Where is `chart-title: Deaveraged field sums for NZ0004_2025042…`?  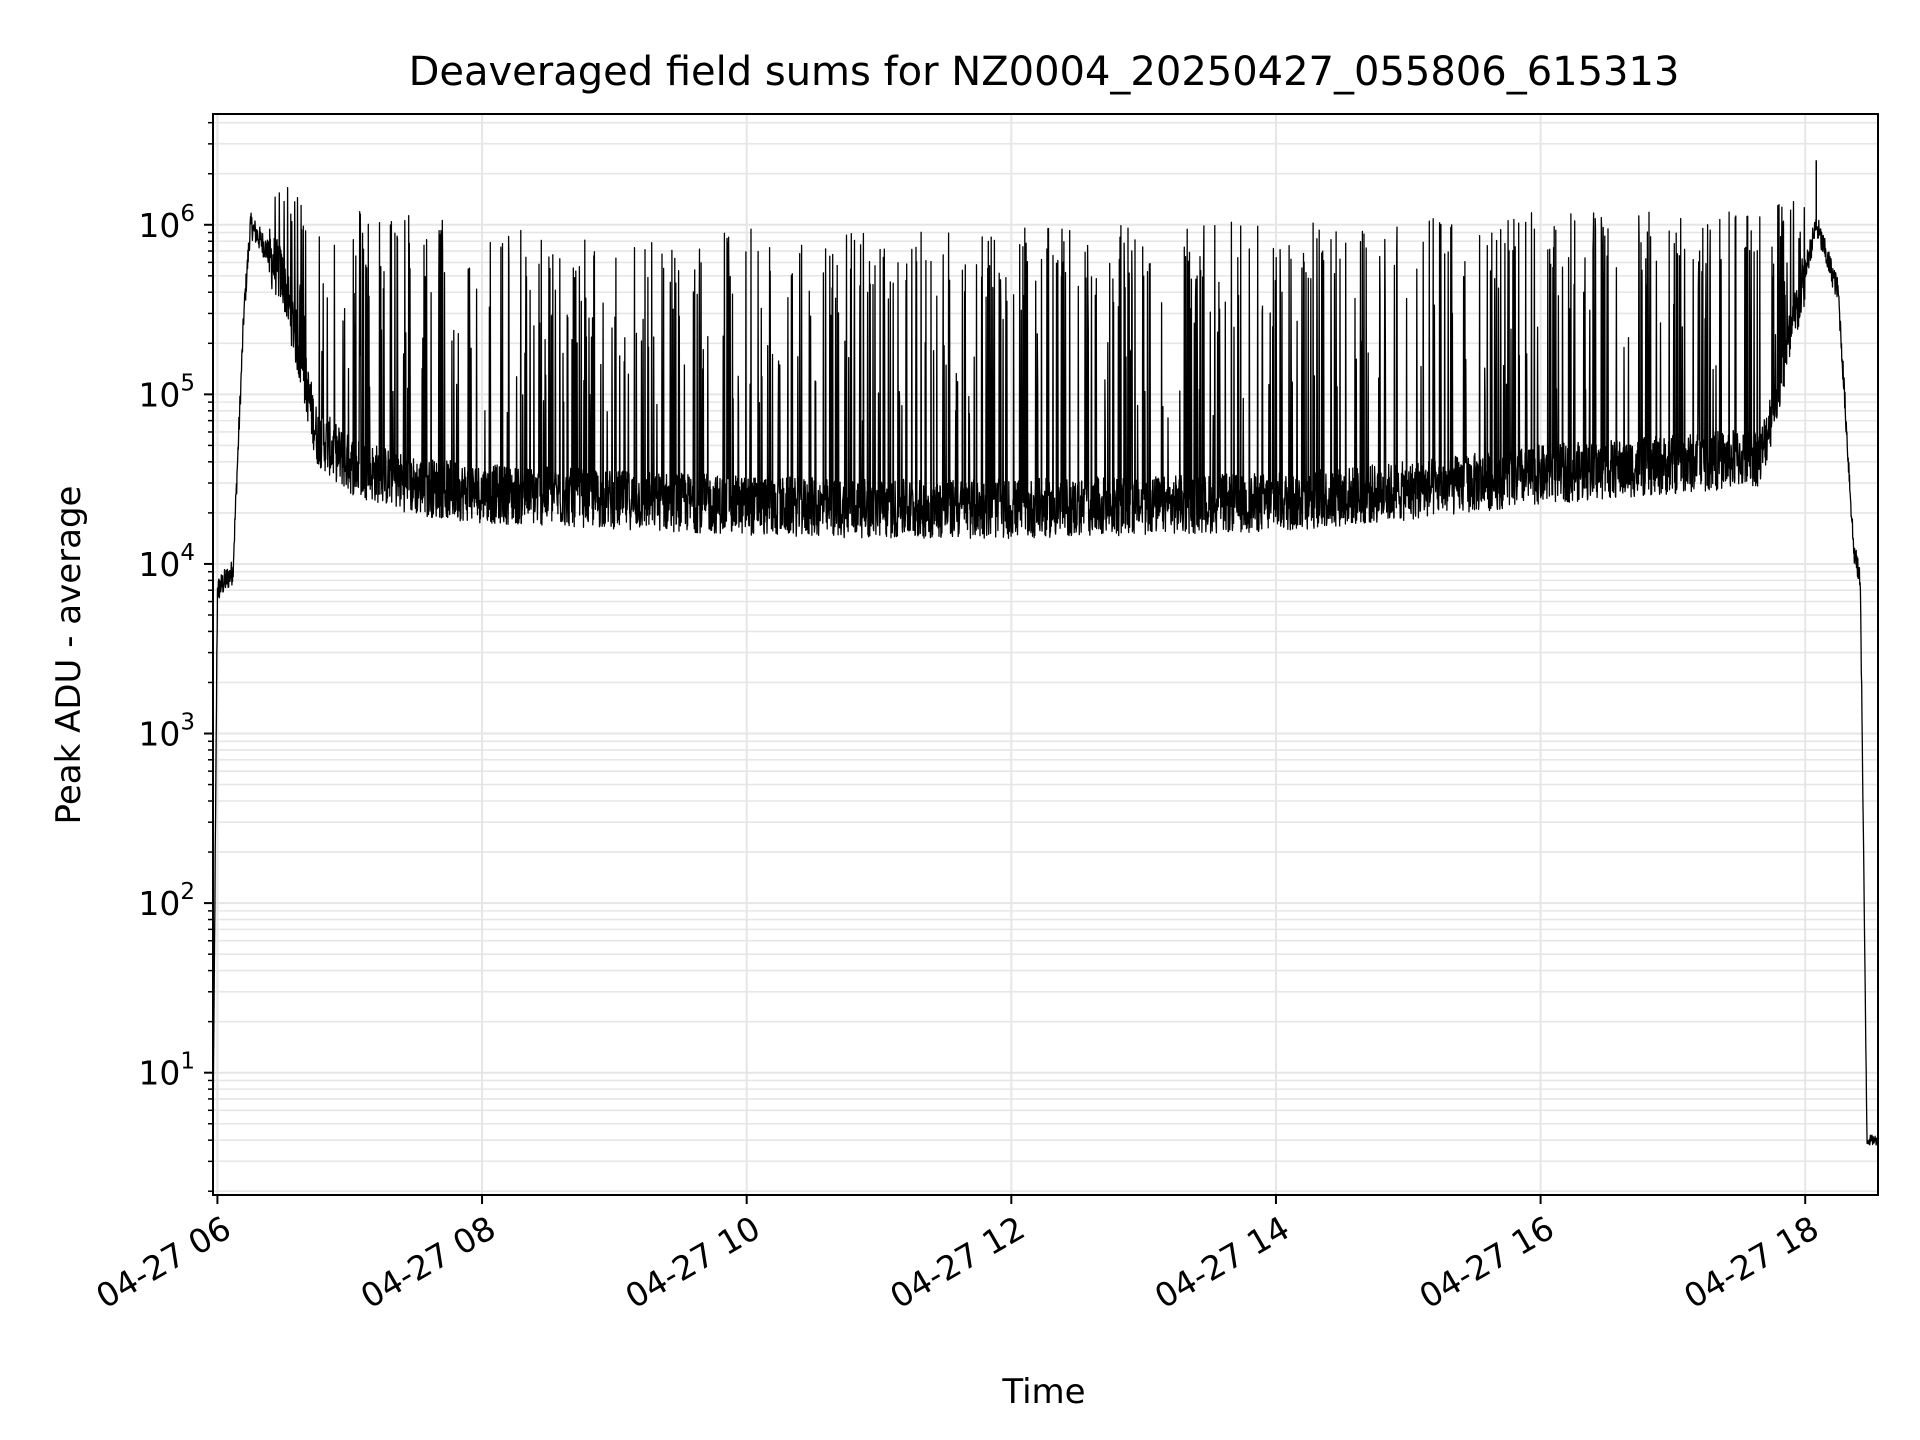 chart-title: Deaveraged field sums for NZ0004_2025042… is located at coordinates (1044, 72).